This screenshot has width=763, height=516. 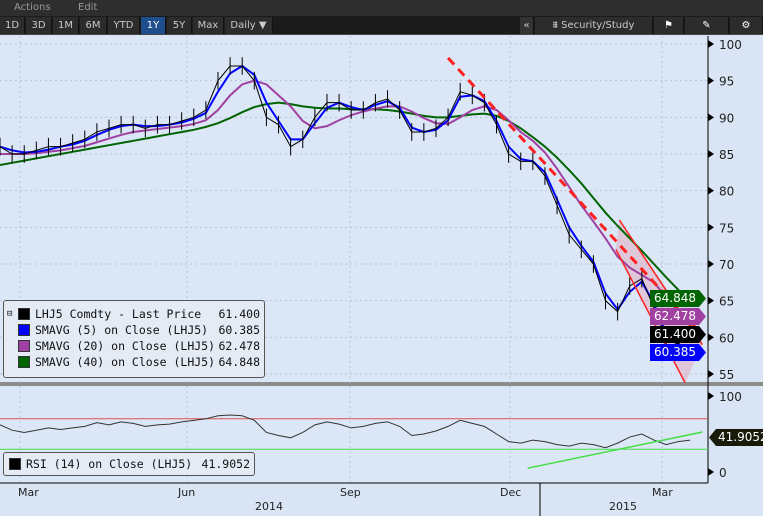 What do you see at coordinates (726, 192) in the screenshot?
I see `y-tick-label: 80` at bounding box center [726, 192].